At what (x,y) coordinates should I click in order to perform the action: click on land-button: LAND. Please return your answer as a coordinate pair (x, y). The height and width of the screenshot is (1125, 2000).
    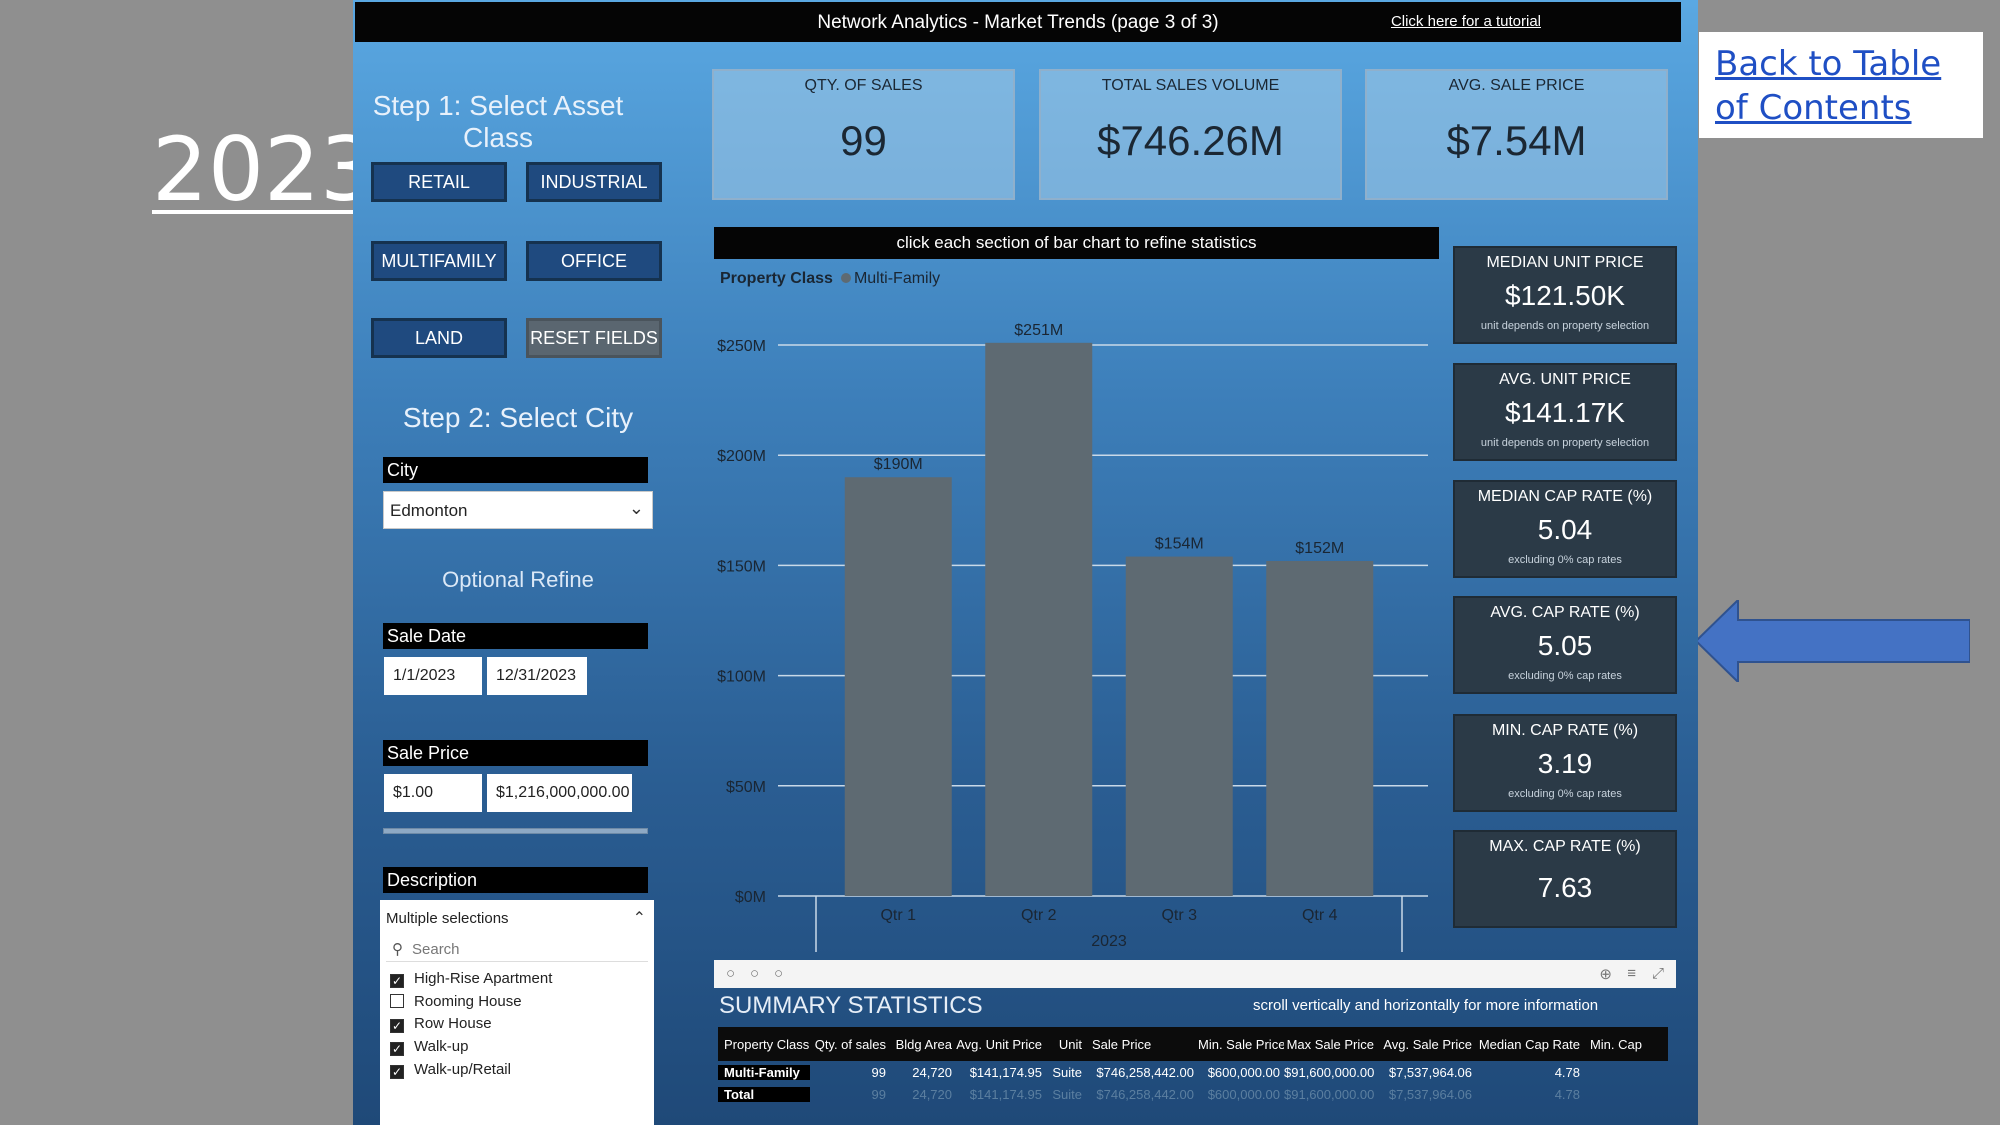
    Looking at the image, I should click on (439, 338).